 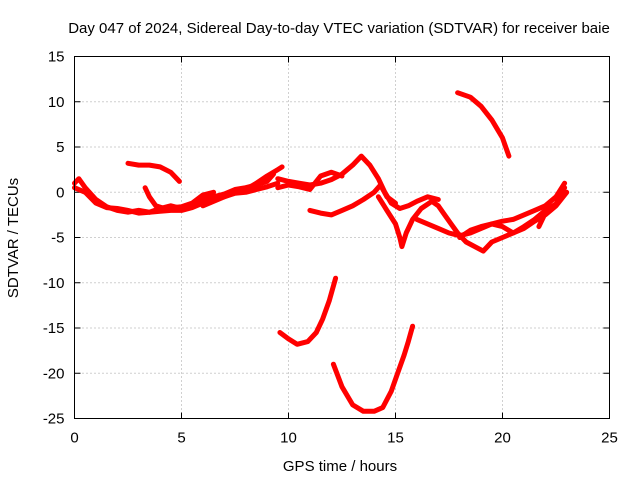 What do you see at coordinates (13, 238) in the screenshot?
I see `y-axis-label: SDTVAR / TECUs` at bounding box center [13, 238].